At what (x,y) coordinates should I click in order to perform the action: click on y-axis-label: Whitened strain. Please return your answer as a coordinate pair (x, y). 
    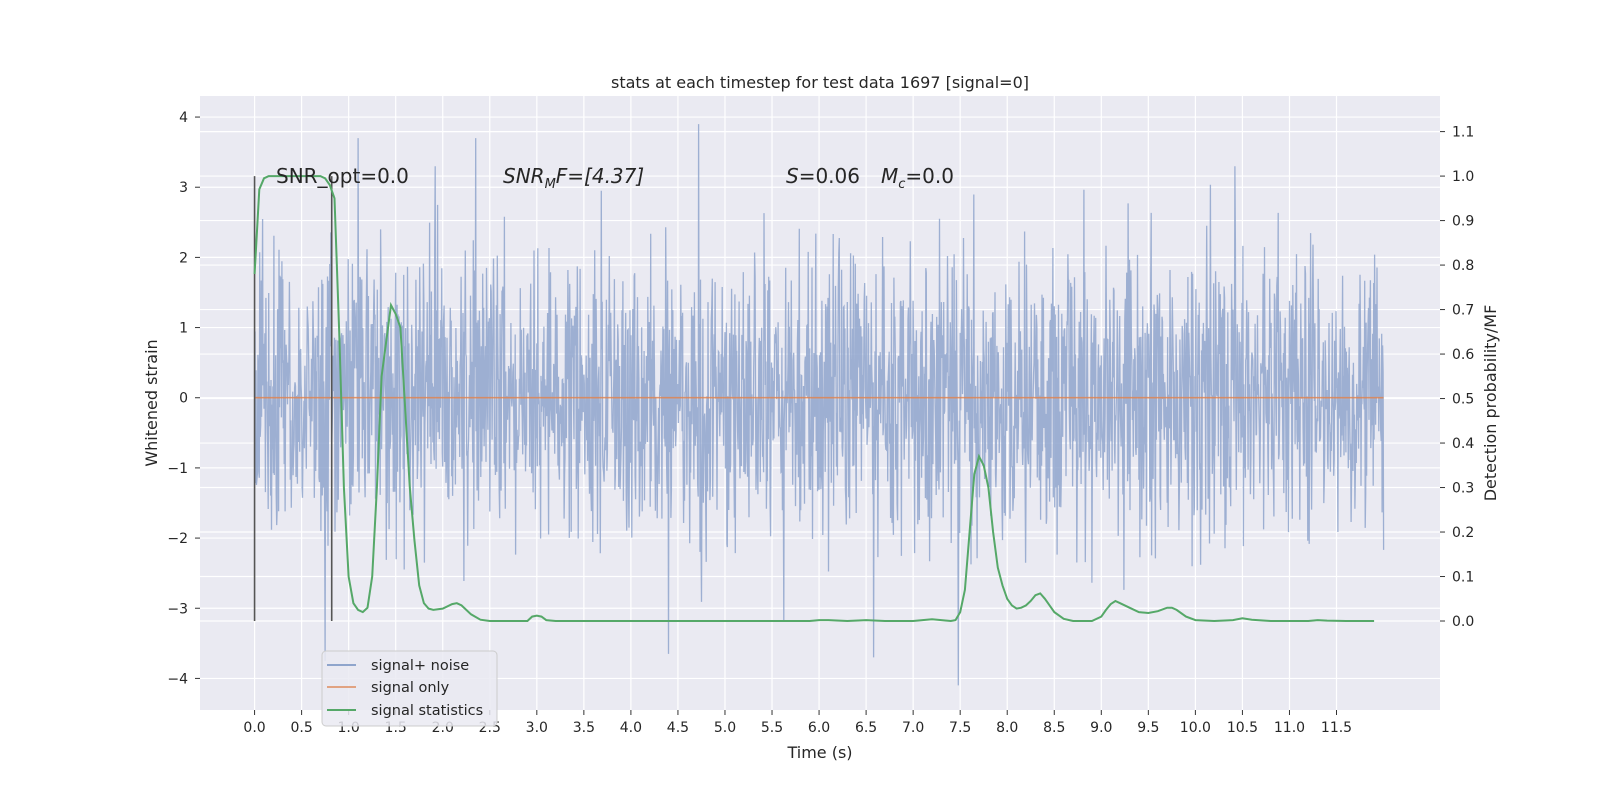
    Looking at the image, I should click on (151, 402).